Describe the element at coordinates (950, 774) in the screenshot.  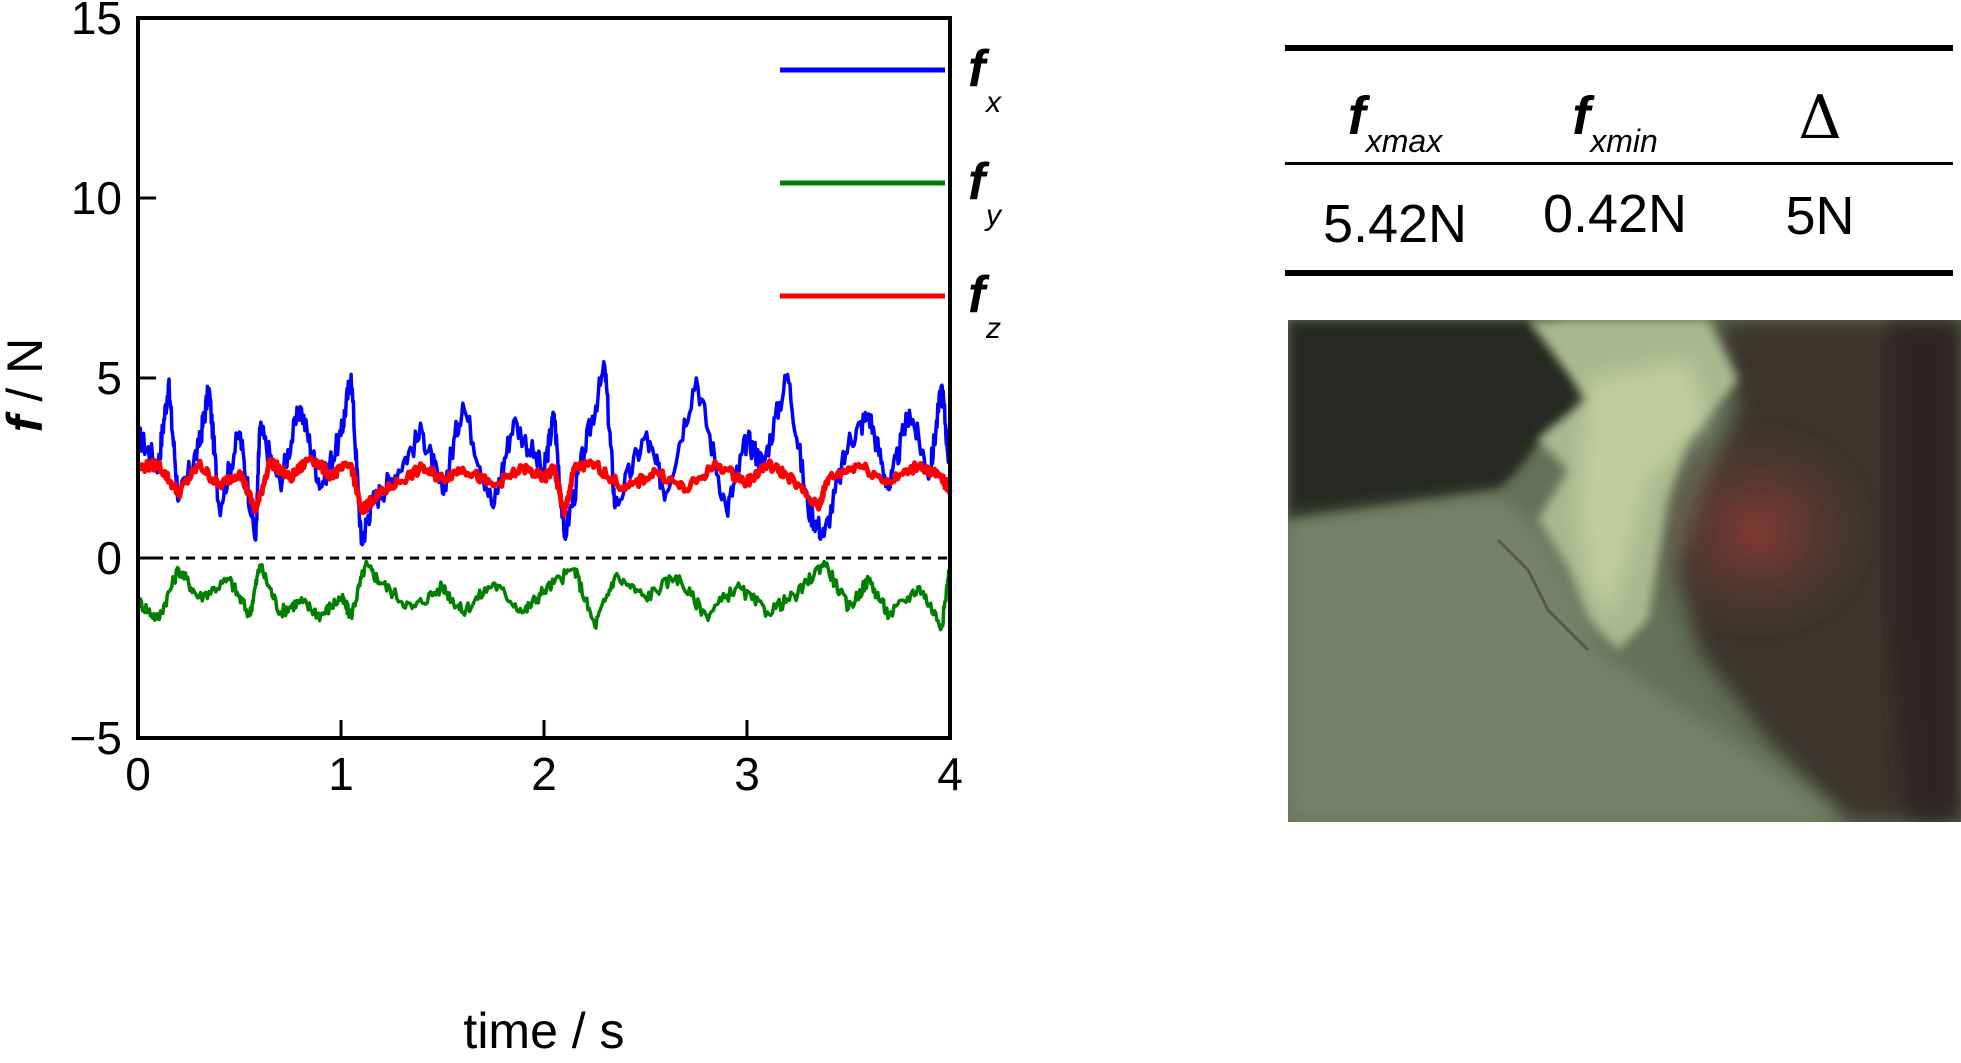
I see `x-tick-label: 4` at that location.